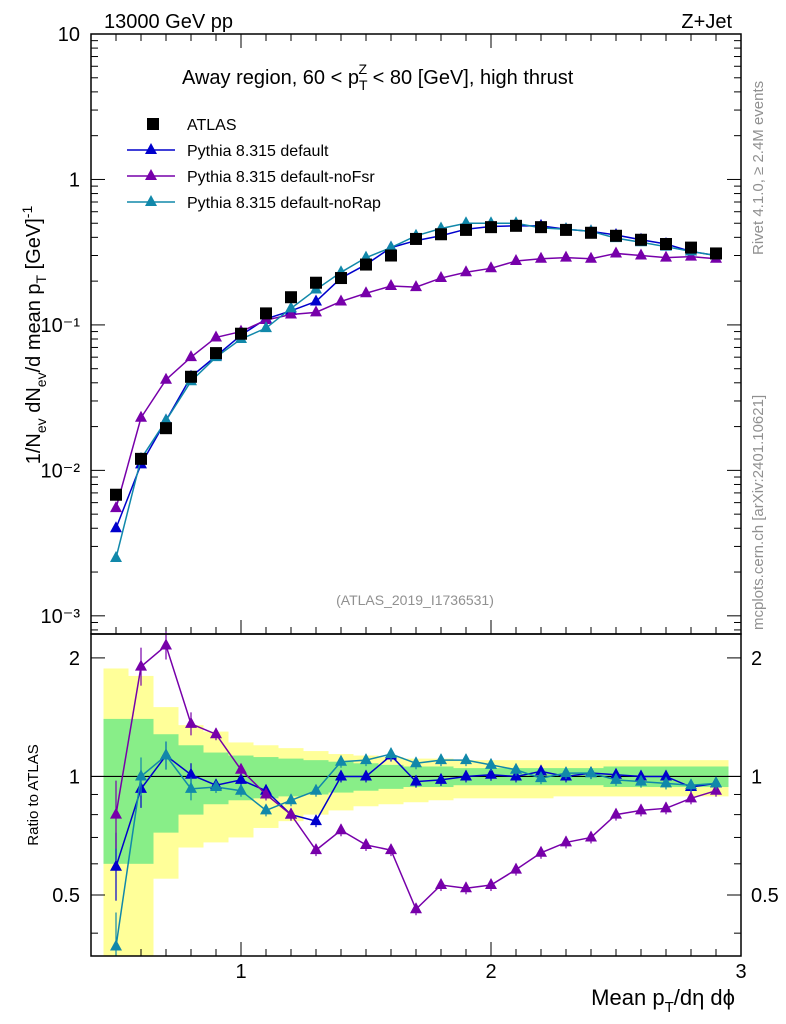 This screenshot has width=786, height=1024. What do you see at coordinates (756, 777) in the screenshot?
I see `ratio-tick-label-right: 1` at bounding box center [756, 777].